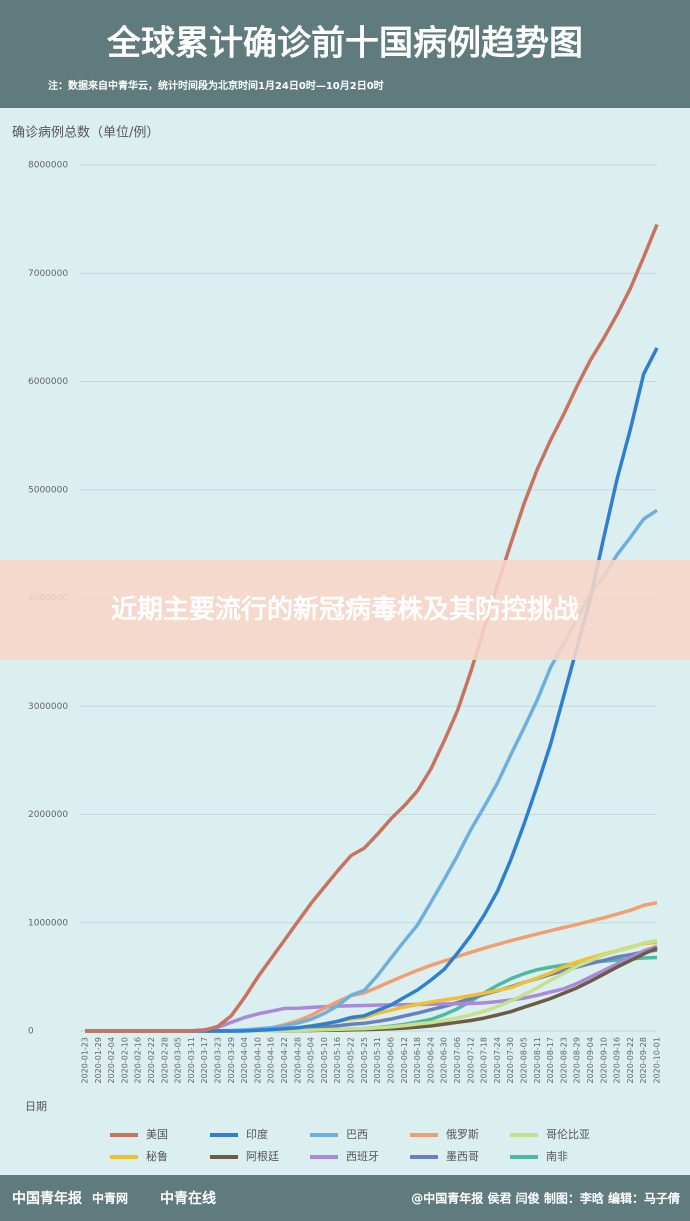  I want to click on legend-label: 哥伦比亚, so click(568, 1134).